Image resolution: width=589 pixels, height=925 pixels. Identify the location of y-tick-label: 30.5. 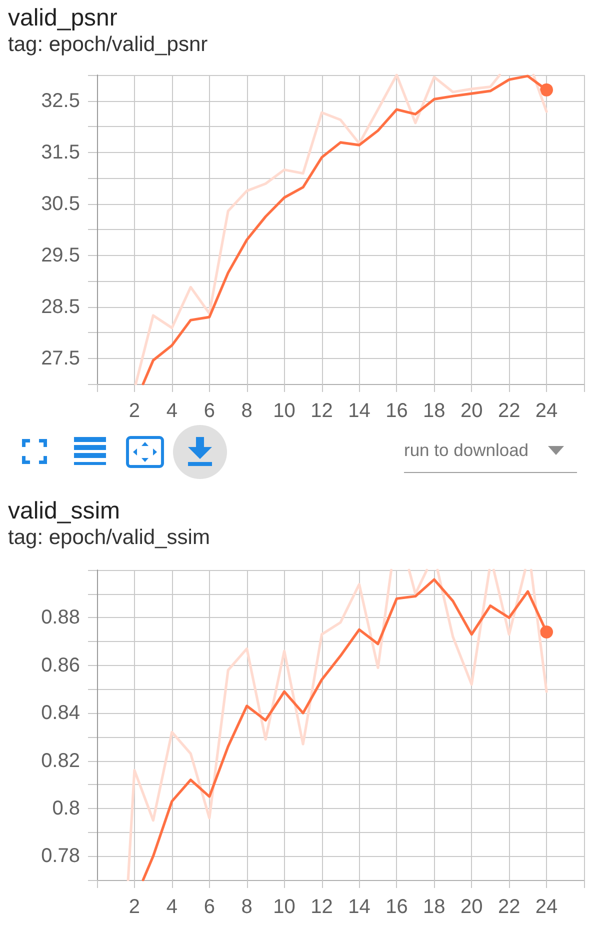
(60, 203).